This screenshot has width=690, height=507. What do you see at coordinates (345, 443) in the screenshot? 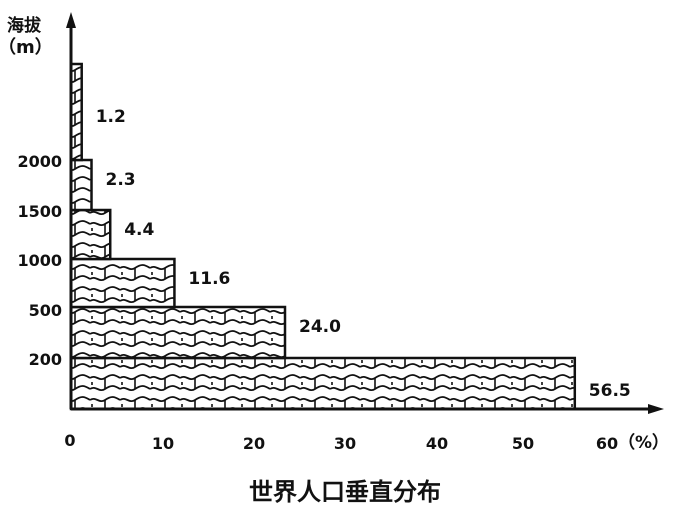
I see `x-tick-label: 30` at bounding box center [345, 443].